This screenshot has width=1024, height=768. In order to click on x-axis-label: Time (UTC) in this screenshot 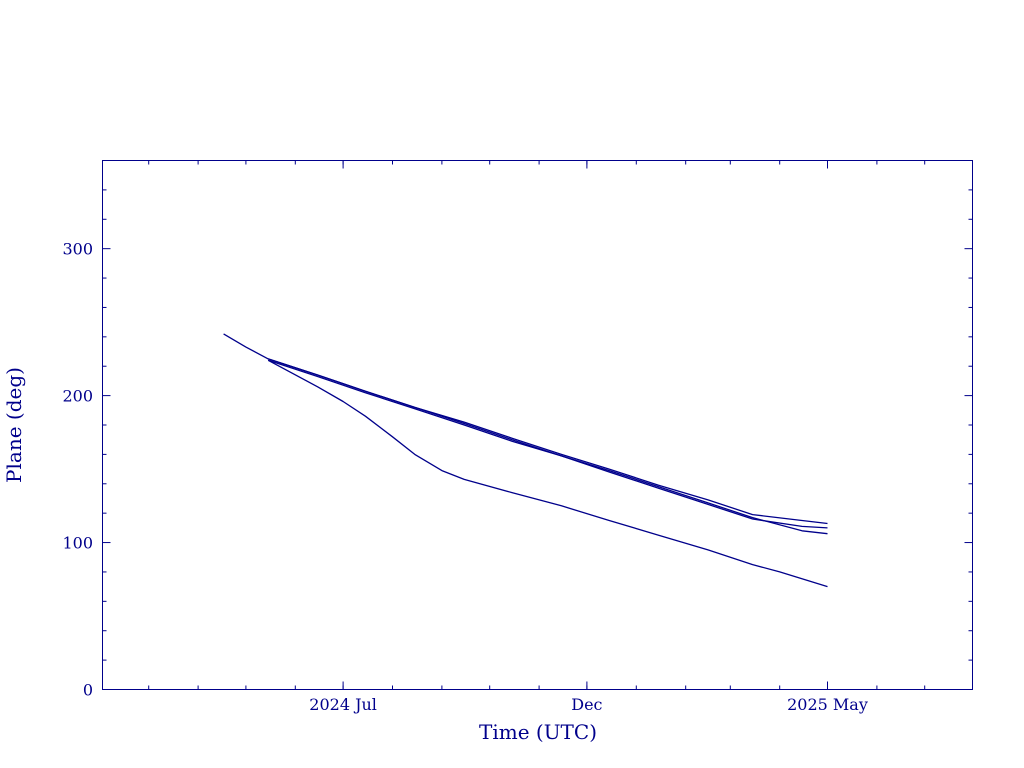, I will do `click(538, 732)`.